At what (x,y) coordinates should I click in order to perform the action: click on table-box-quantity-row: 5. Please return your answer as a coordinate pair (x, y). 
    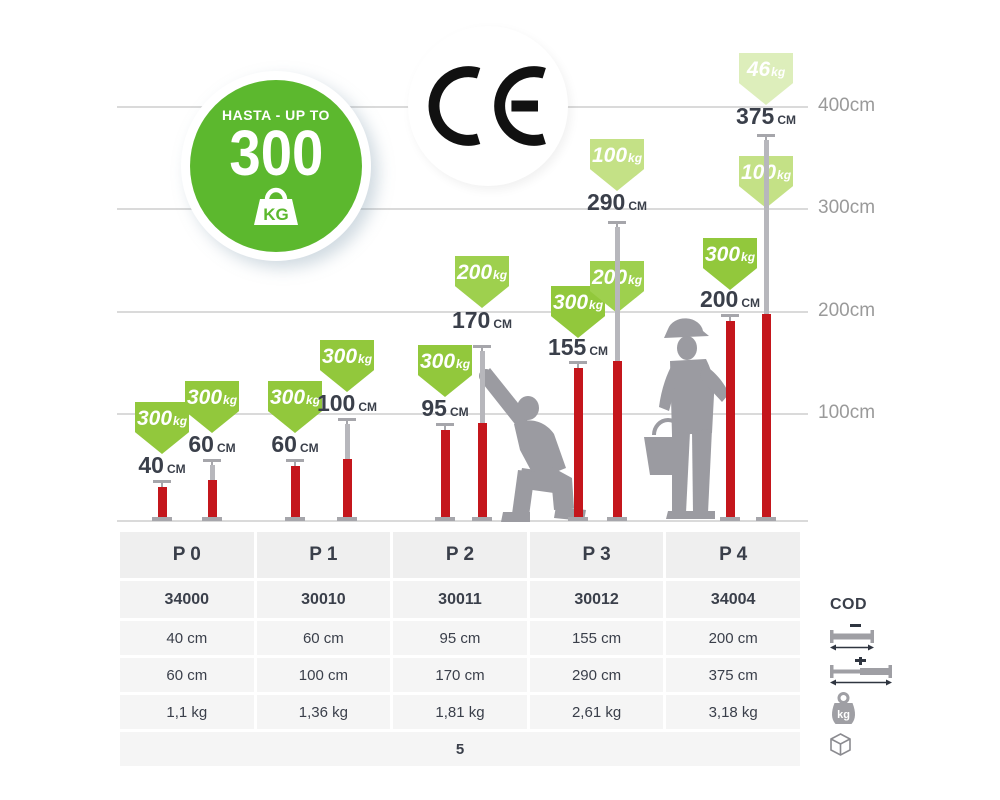
    Looking at the image, I should click on (460, 749).